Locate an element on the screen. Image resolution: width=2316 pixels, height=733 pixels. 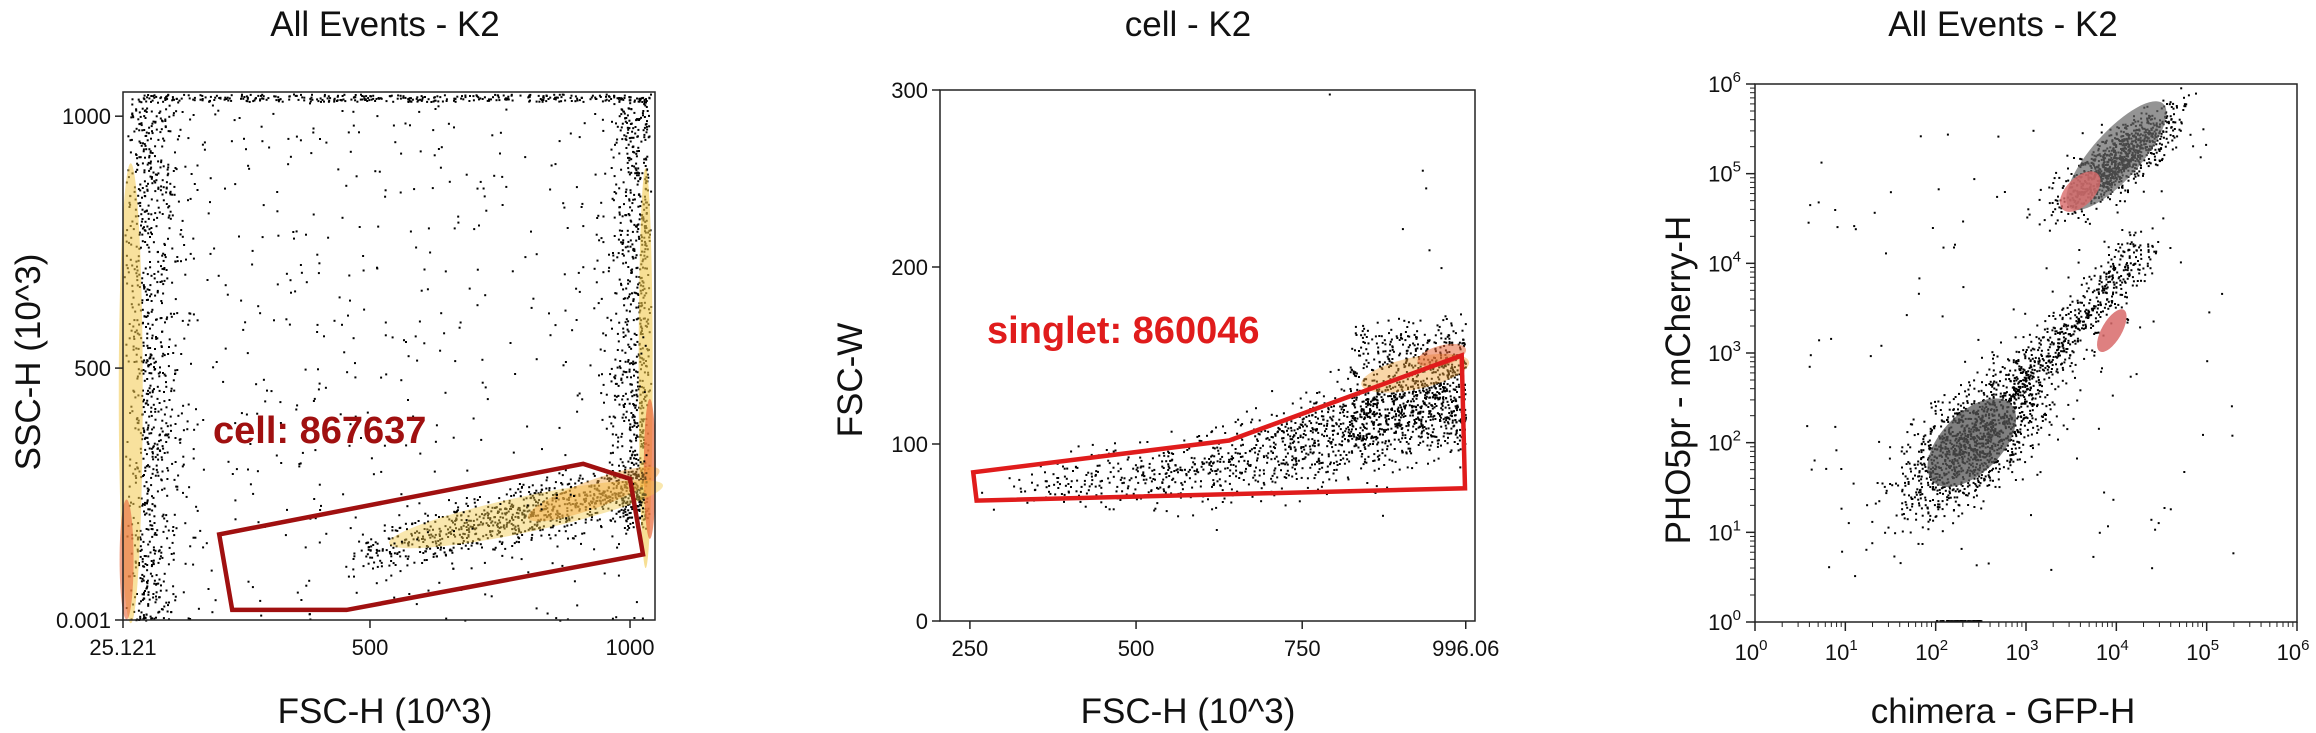
y-tick-label: 0.001 is located at coordinates (83, 620).